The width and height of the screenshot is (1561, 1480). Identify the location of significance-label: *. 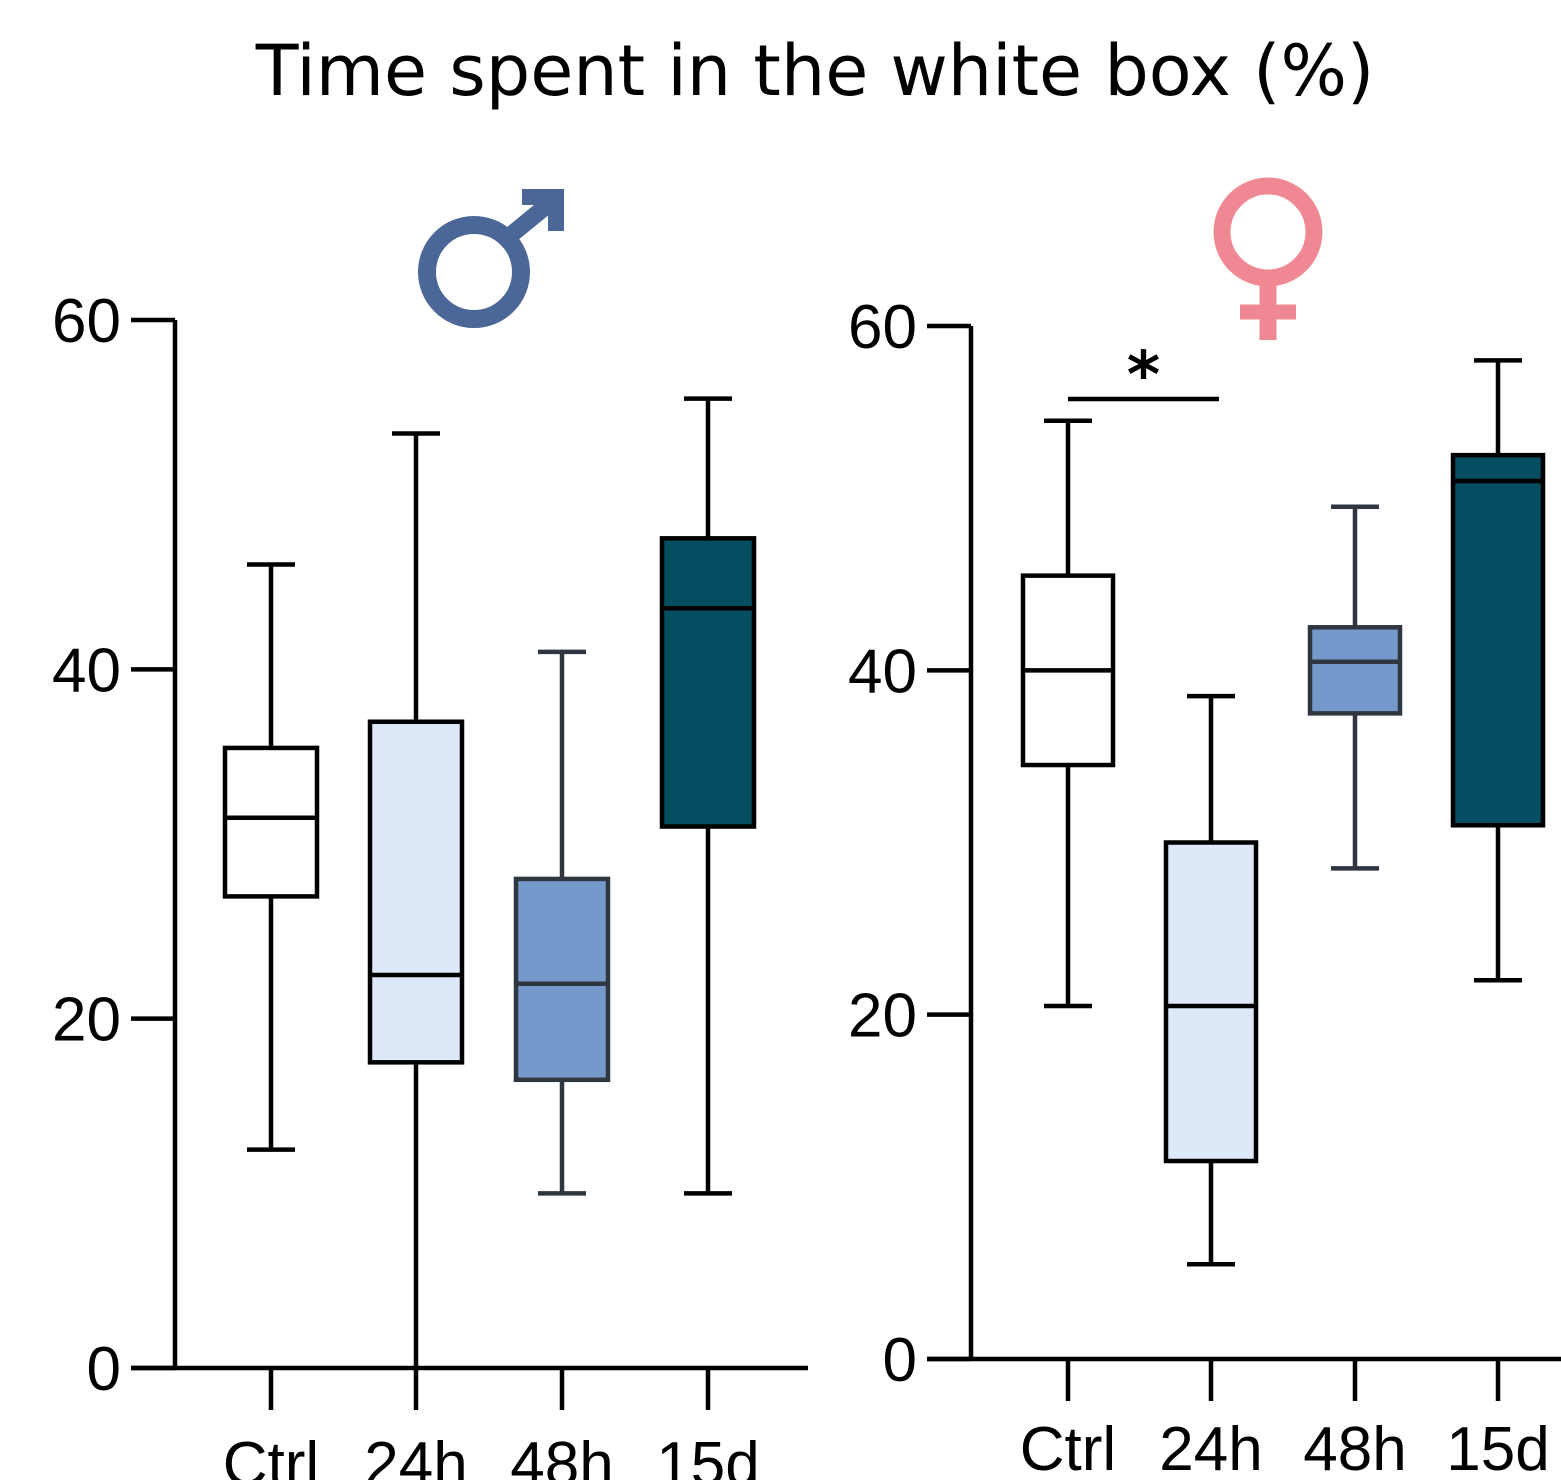
(1143, 376).